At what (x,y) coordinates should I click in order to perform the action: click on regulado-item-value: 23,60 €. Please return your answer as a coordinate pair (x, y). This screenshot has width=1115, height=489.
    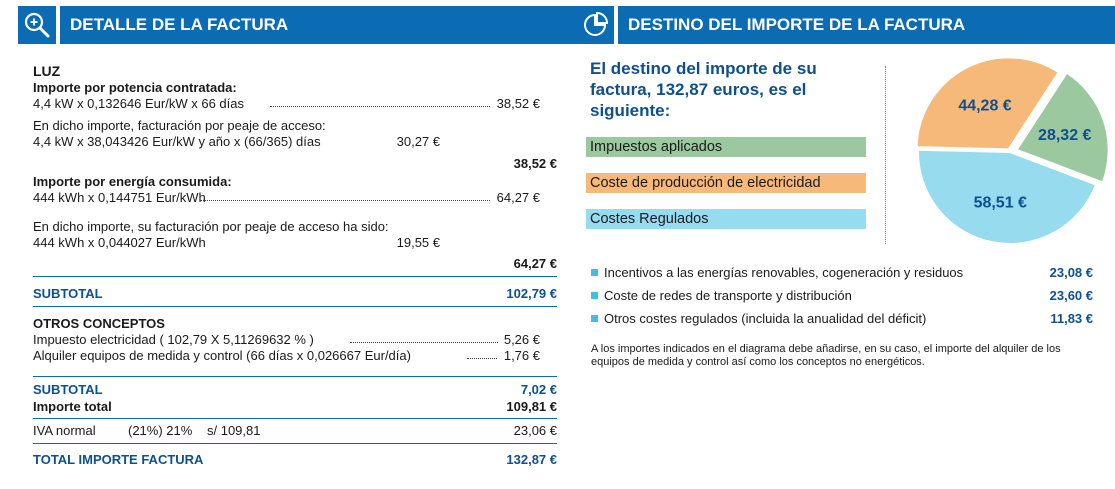
    Looking at the image, I should click on (1071, 295).